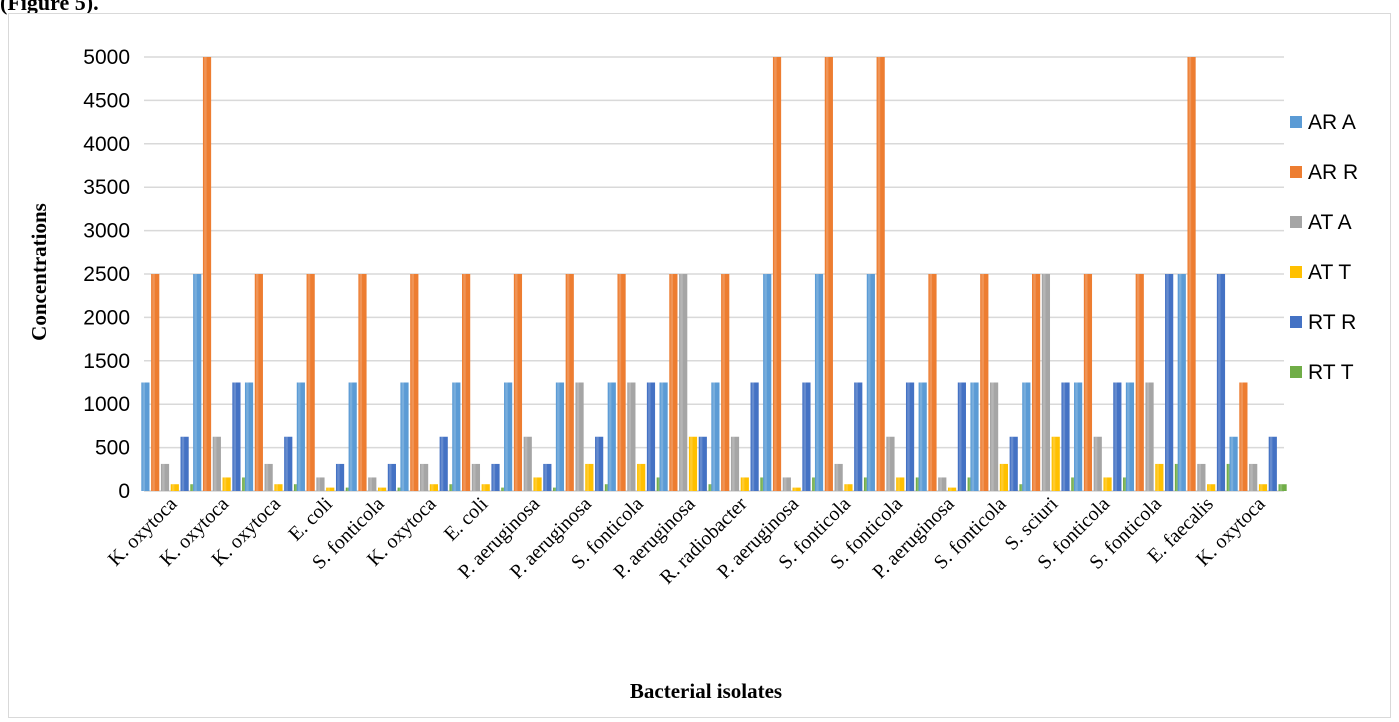  I want to click on y-tick-label: 1500, so click(106, 361).